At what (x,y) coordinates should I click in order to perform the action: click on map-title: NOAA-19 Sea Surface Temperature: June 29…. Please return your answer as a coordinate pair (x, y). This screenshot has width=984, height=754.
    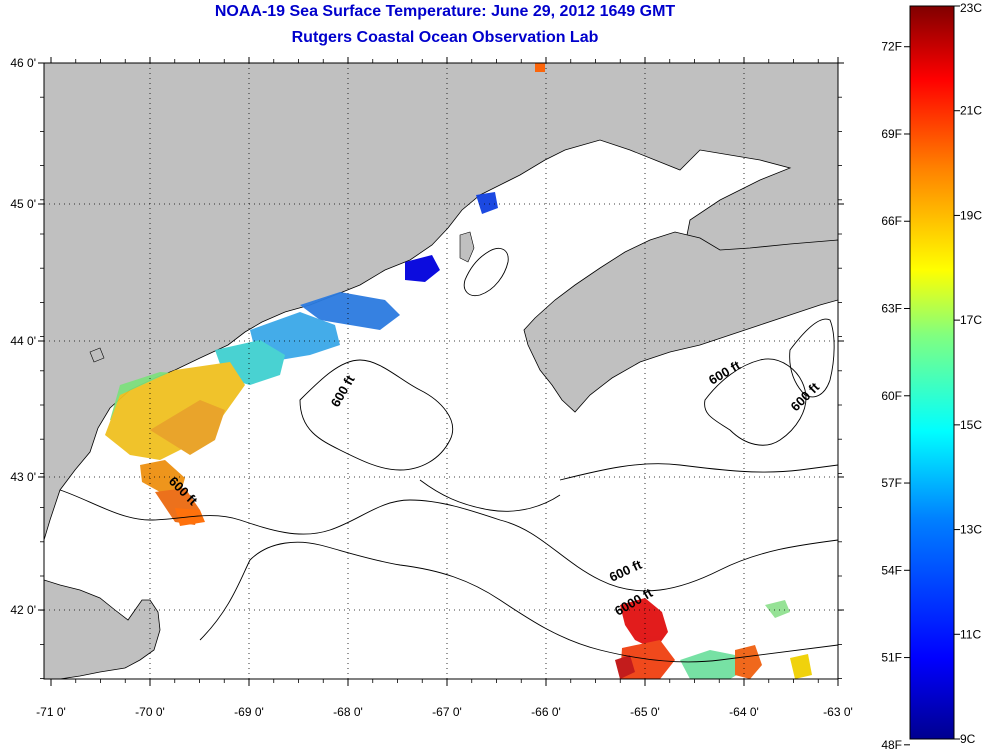
    Looking at the image, I should click on (445, 11).